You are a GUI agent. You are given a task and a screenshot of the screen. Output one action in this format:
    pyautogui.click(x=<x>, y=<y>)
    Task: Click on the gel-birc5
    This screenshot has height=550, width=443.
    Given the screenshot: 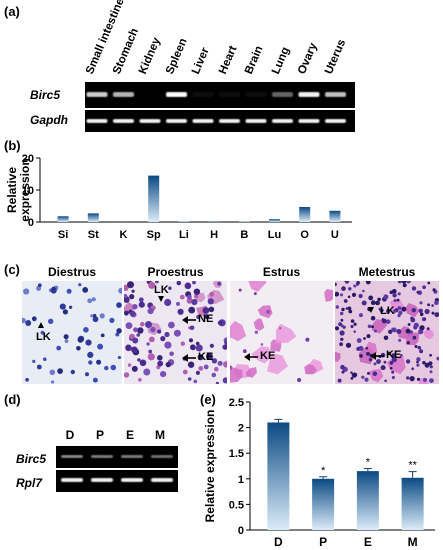 What is the action you would take?
    pyautogui.click(x=220, y=95)
    